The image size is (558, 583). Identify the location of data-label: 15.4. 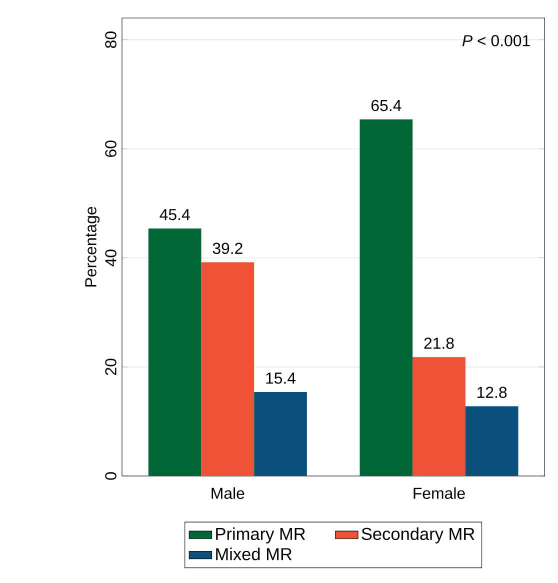
(281, 378).